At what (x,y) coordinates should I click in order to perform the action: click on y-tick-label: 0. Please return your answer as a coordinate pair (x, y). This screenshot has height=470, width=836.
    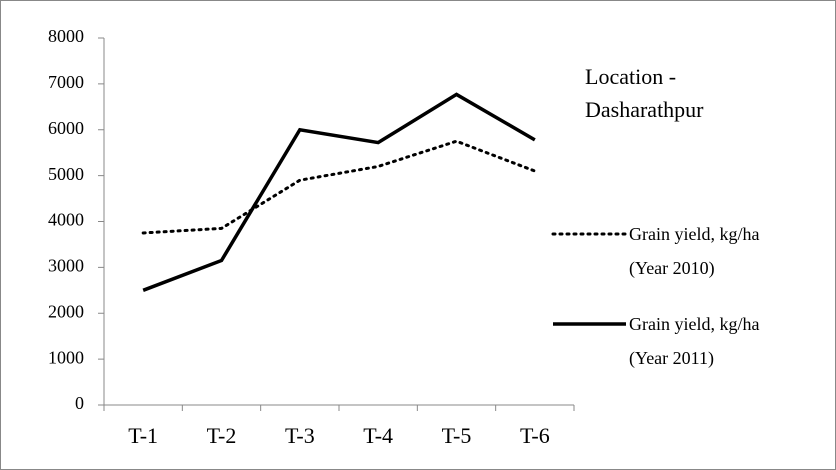
    Looking at the image, I should click on (79, 403).